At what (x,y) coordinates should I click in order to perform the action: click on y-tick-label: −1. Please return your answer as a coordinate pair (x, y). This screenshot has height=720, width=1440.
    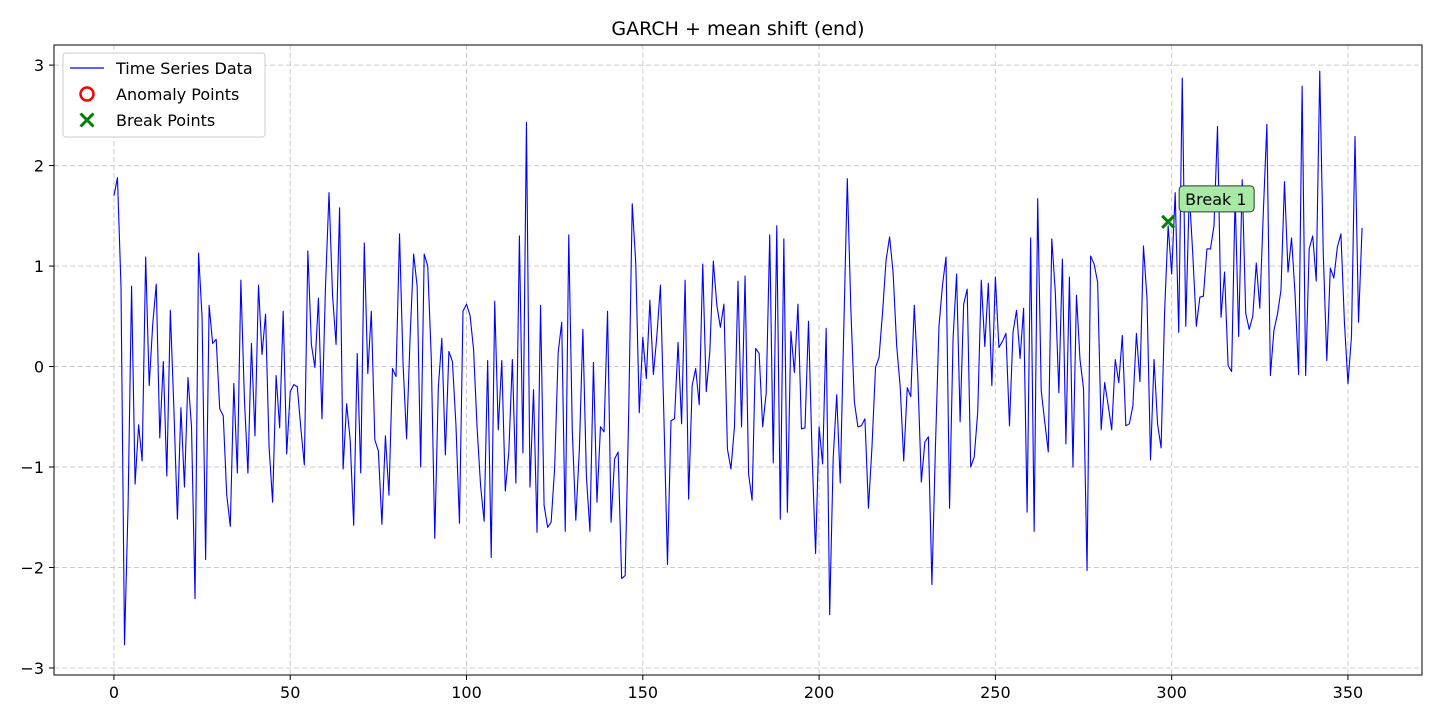
    Looking at the image, I should click on (32, 467).